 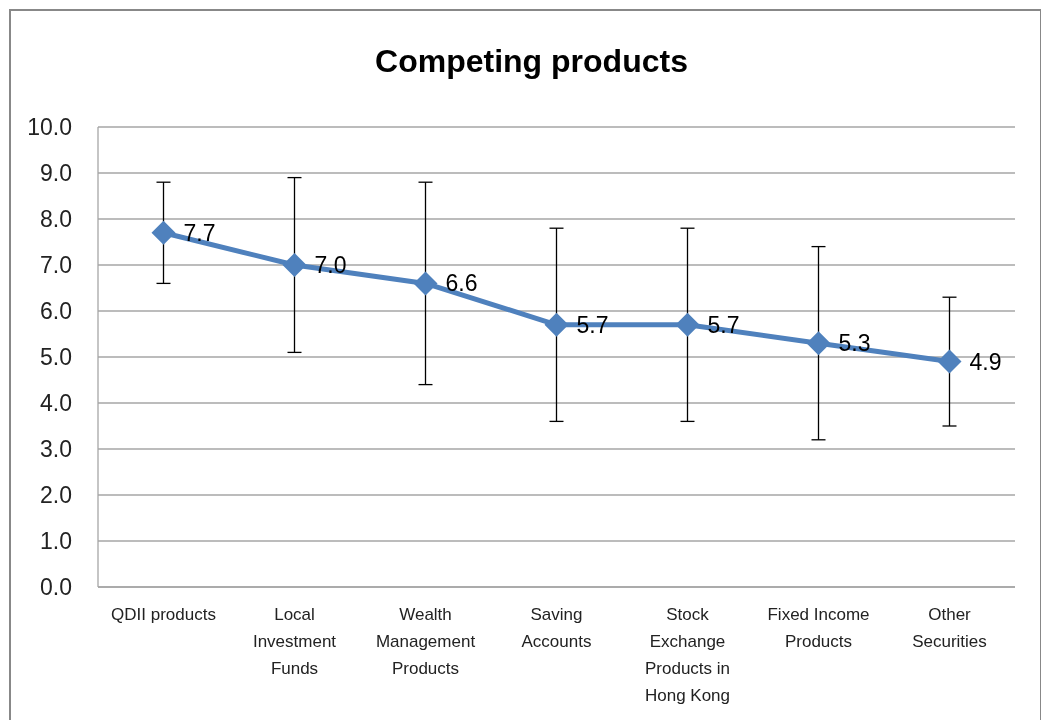 I want to click on y-tick-label: 7.0, so click(x=56, y=265).